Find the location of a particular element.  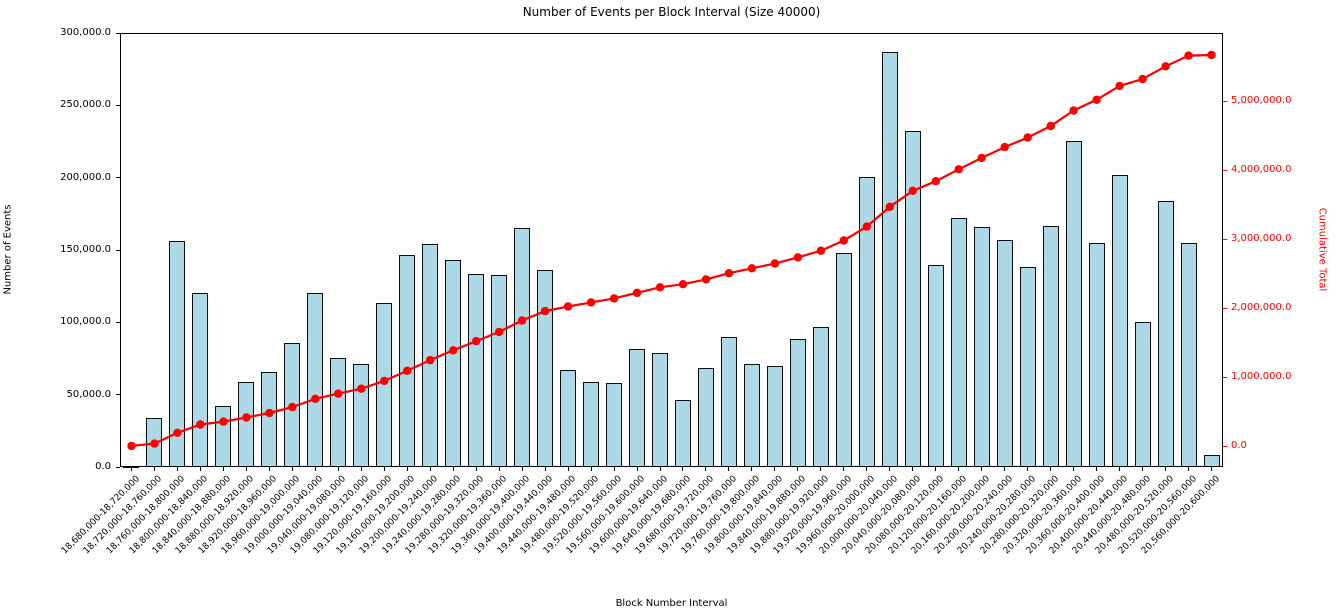

y-tick-label-right: 2,000,000.0 is located at coordinates (1261, 307).